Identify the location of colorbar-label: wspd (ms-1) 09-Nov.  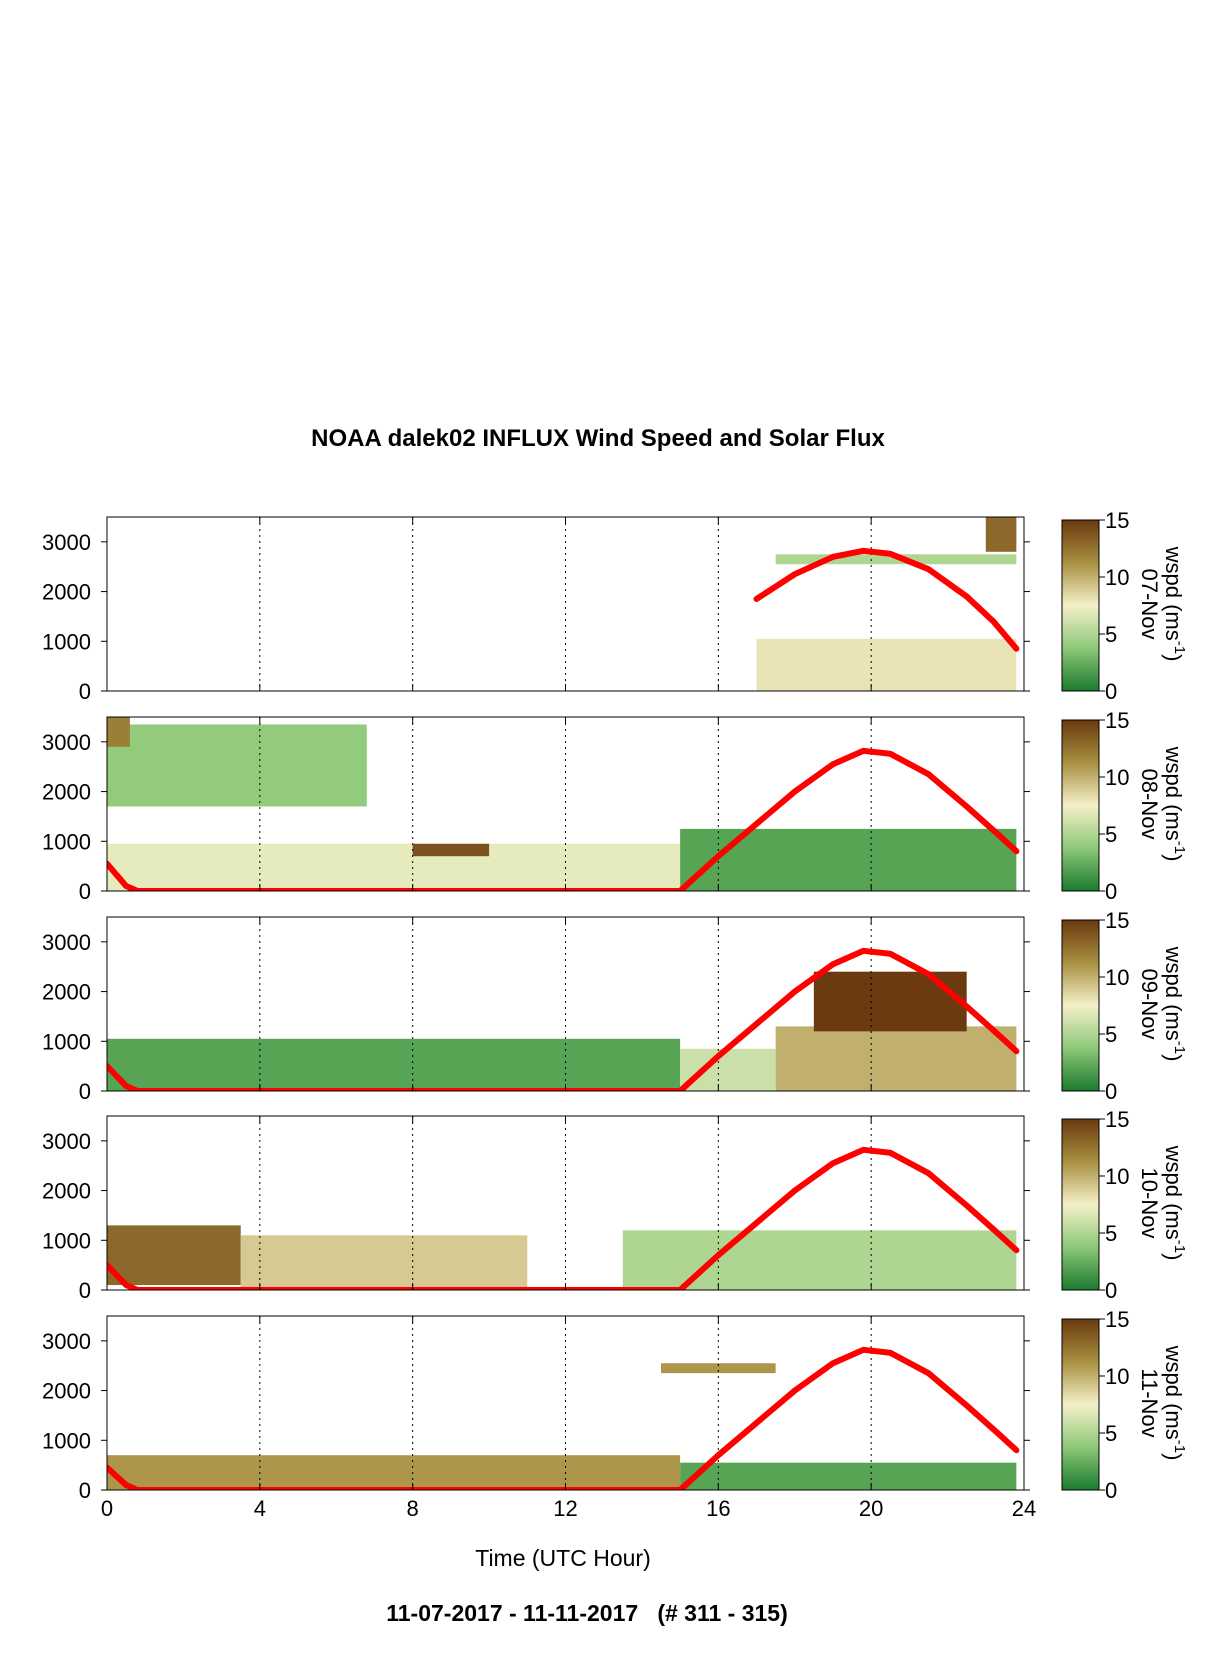
(1162, 1004).